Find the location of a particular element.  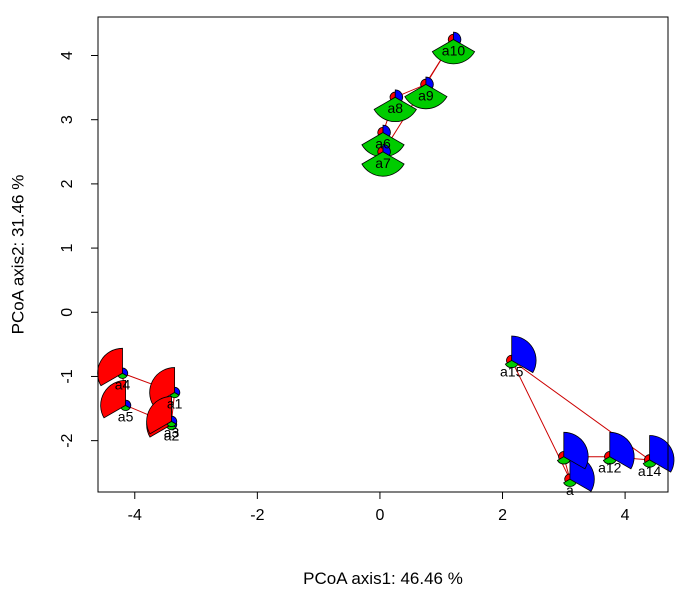

y-axis: -2 -1 0 1 2 3 4 is located at coordinates (78, 249).